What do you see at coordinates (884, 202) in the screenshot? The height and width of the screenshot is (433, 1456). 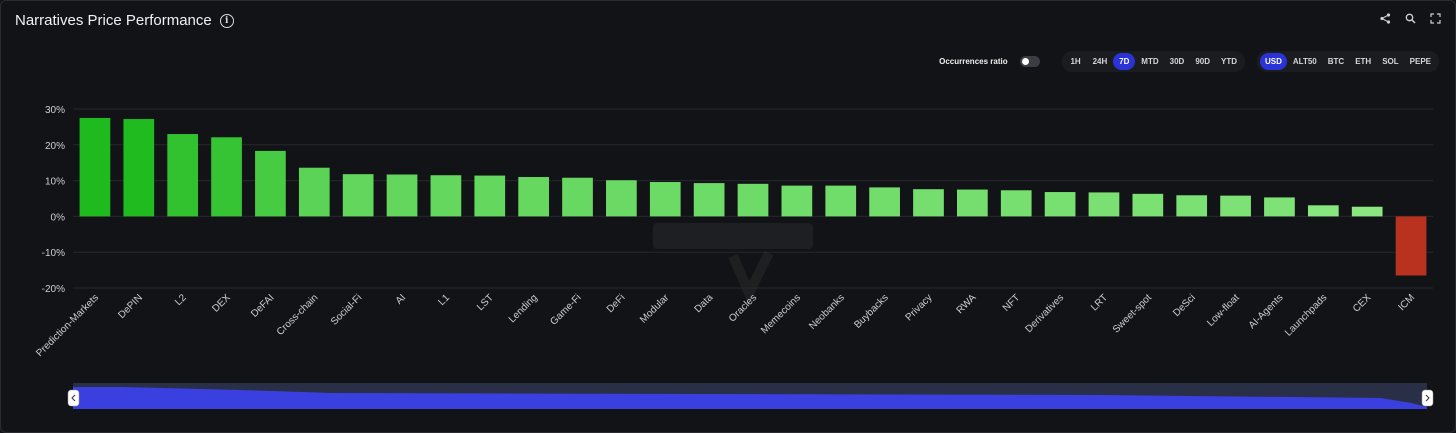 I see `bar-buybacks` at bounding box center [884, 202].